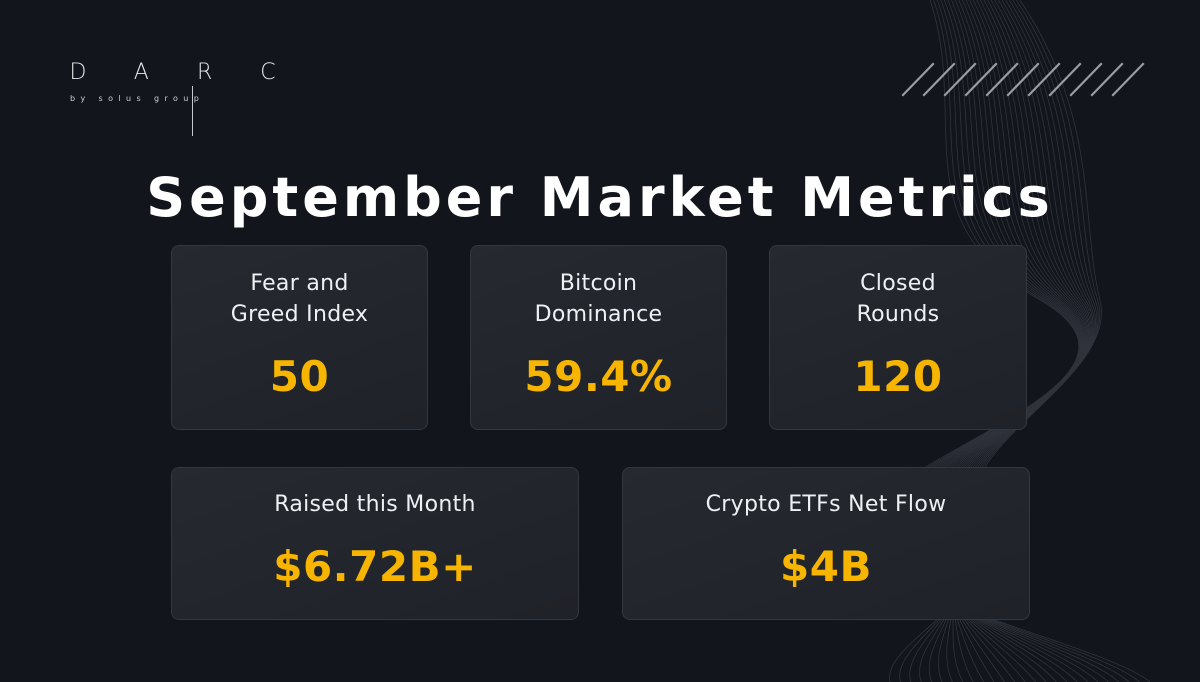 The image size is (1200, 682). Describe the element at coordinates (898, 337) in the screenshot. I see `metric-card-closed-rounds: Closed Rounds 120` at that location.